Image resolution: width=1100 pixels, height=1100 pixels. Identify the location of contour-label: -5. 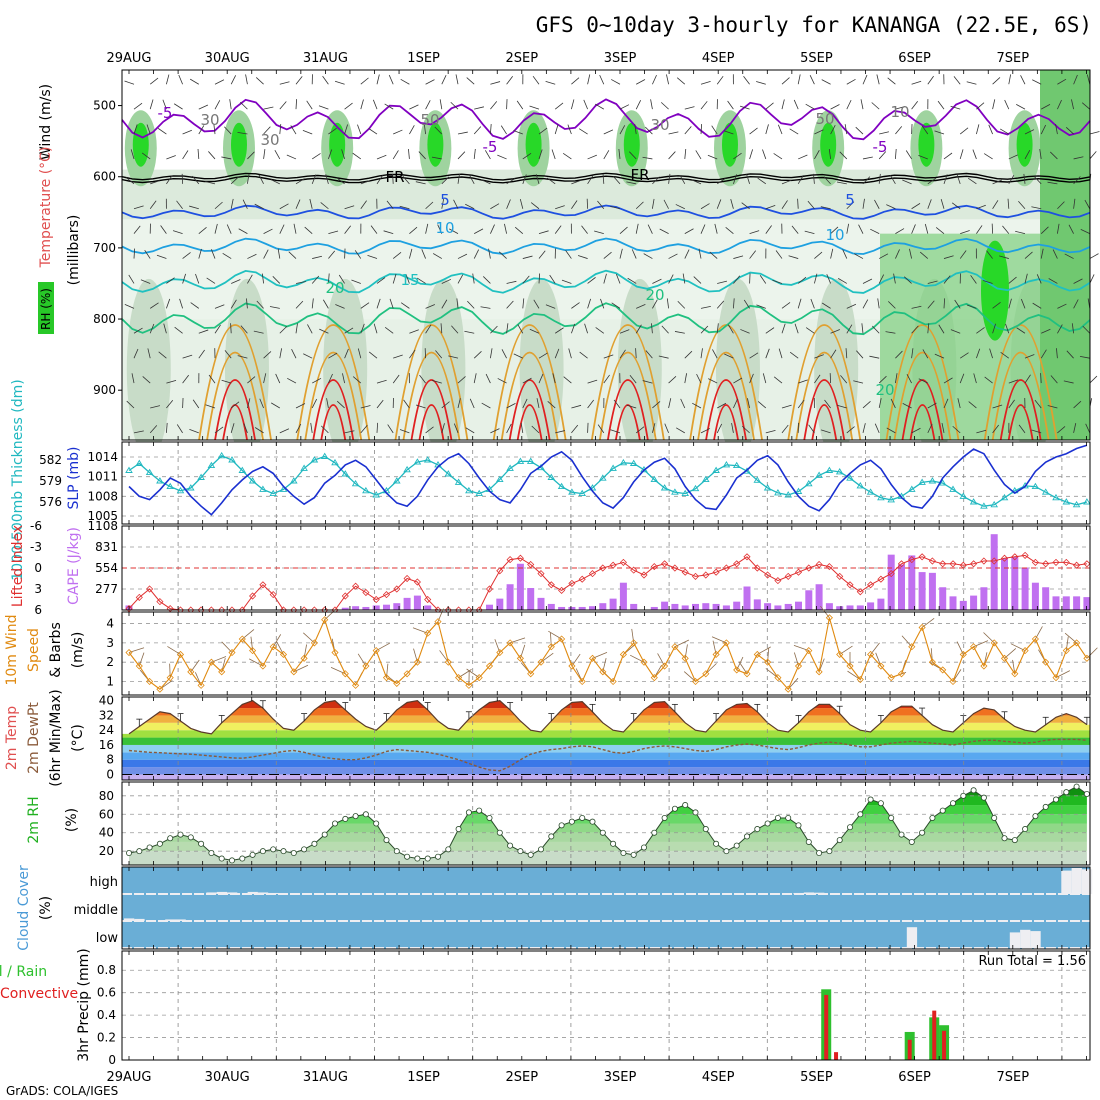
(165, 113).